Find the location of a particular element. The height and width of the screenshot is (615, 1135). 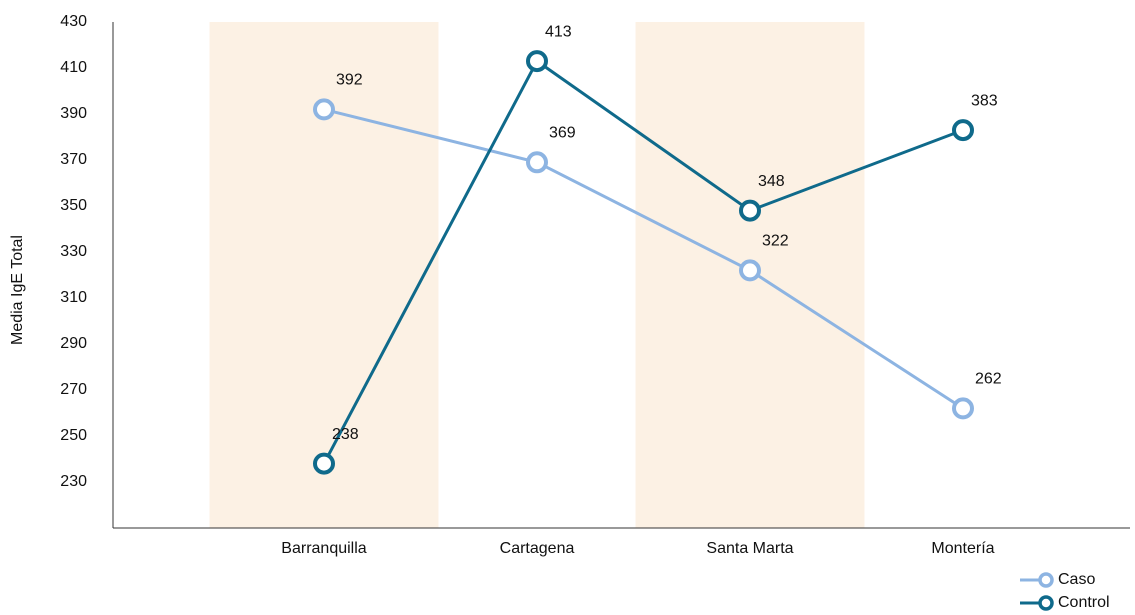

y-tick-label: 350 is located at coordinates (73, 205).